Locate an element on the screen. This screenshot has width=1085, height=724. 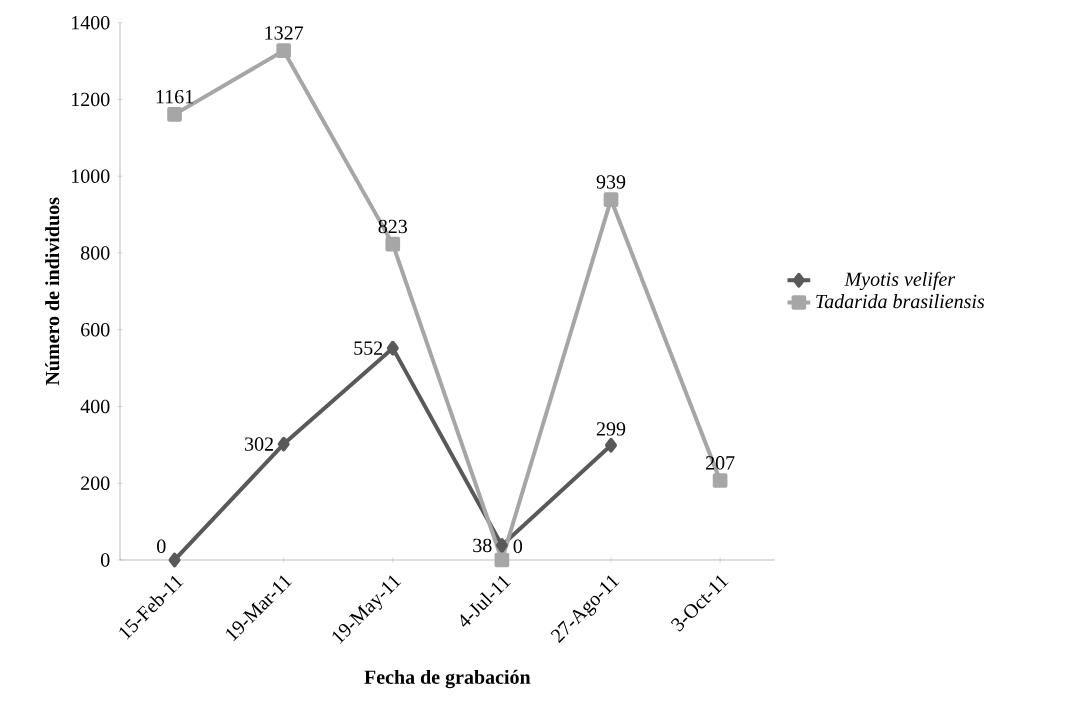
data-label: 823 is located at coordinates (392, 226).